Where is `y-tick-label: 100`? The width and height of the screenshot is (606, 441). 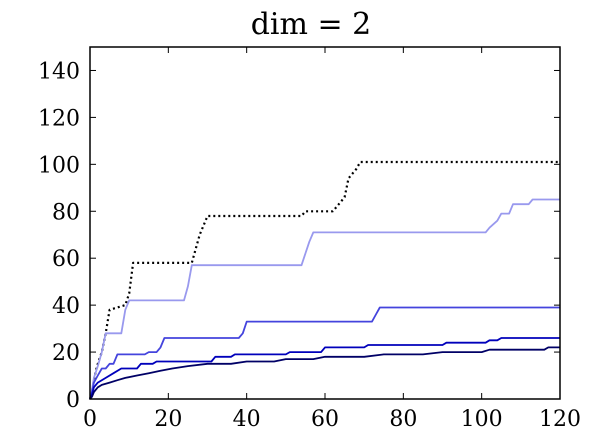
y-tick-label: 100 is located at coordinates (59, 165).